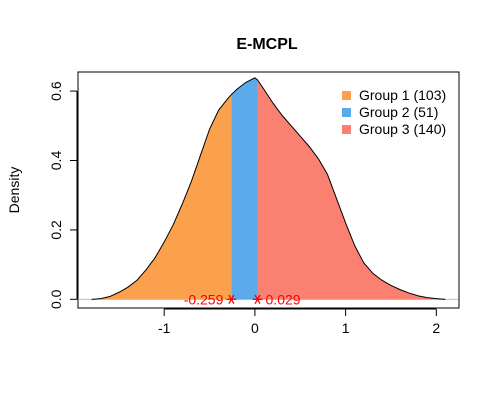 The width and height of the screenshot is (500, 400). What do you see at coordinates (398, 112) in the screenshot?
I see `legend-label: Group 2 (51)` at bounding box center [398, 112].